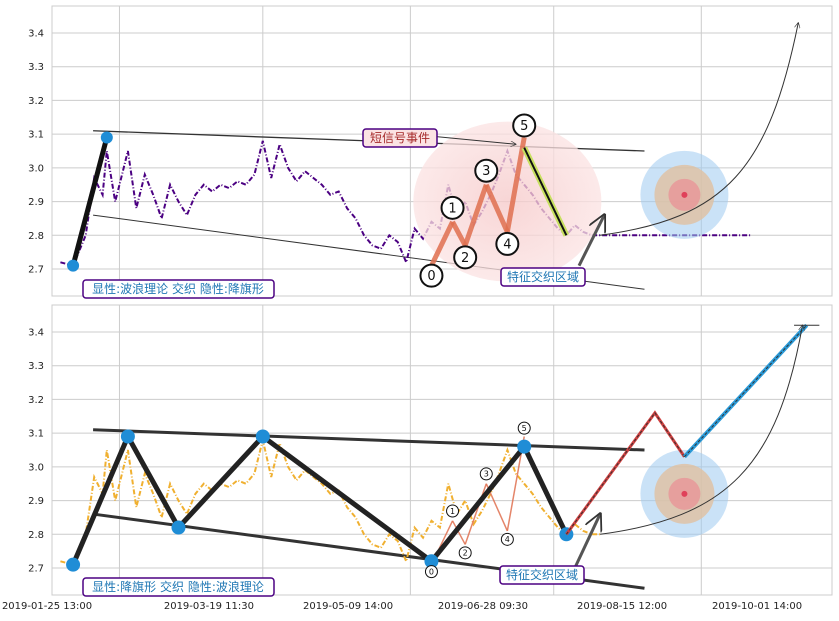  I want to click on short-signal-text: 短信号事件, so click(400, 138).